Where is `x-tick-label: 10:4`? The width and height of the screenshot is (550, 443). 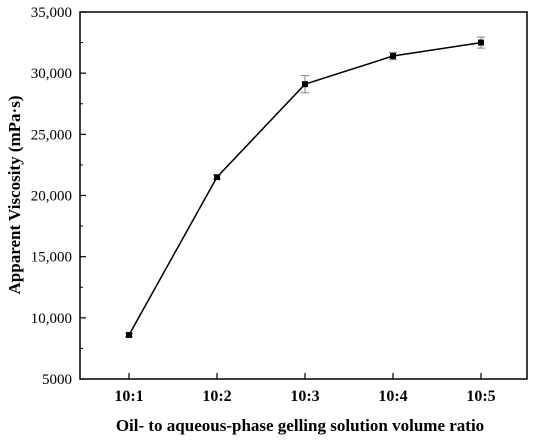
x-tick-label: 10:4 is located at coordinates (392, 396).